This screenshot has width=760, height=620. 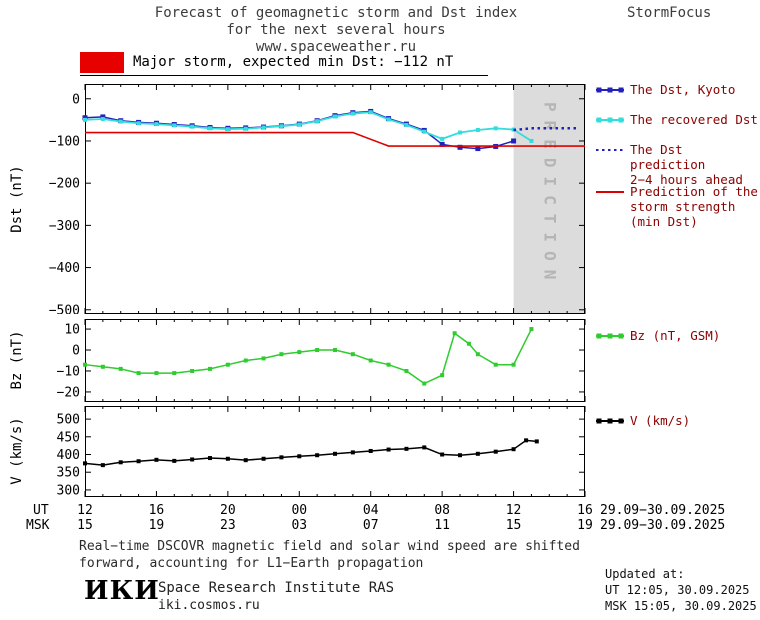 I want to click on dst-kyoto-line-icon, so click(x=610, y=91).